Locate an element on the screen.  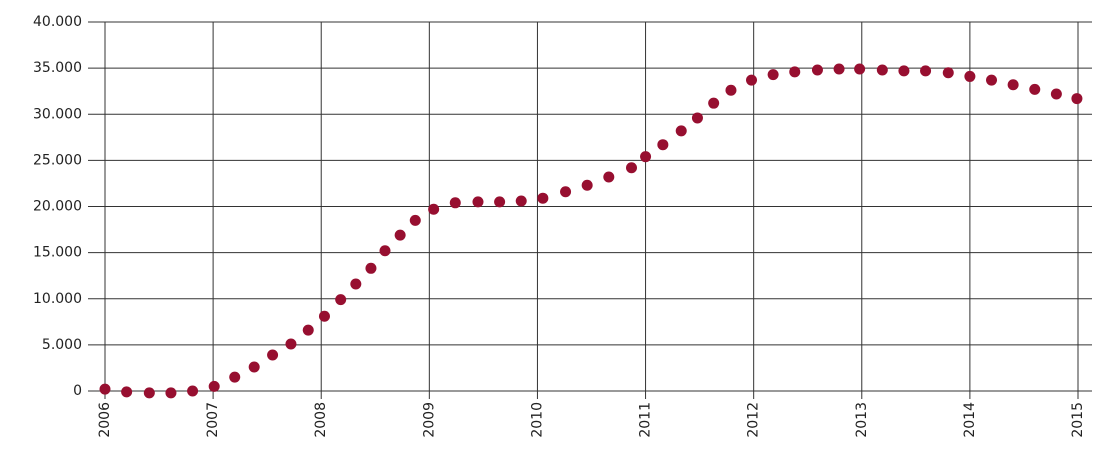
x-tick-label: 2010 is located at coordinates (537, 420).